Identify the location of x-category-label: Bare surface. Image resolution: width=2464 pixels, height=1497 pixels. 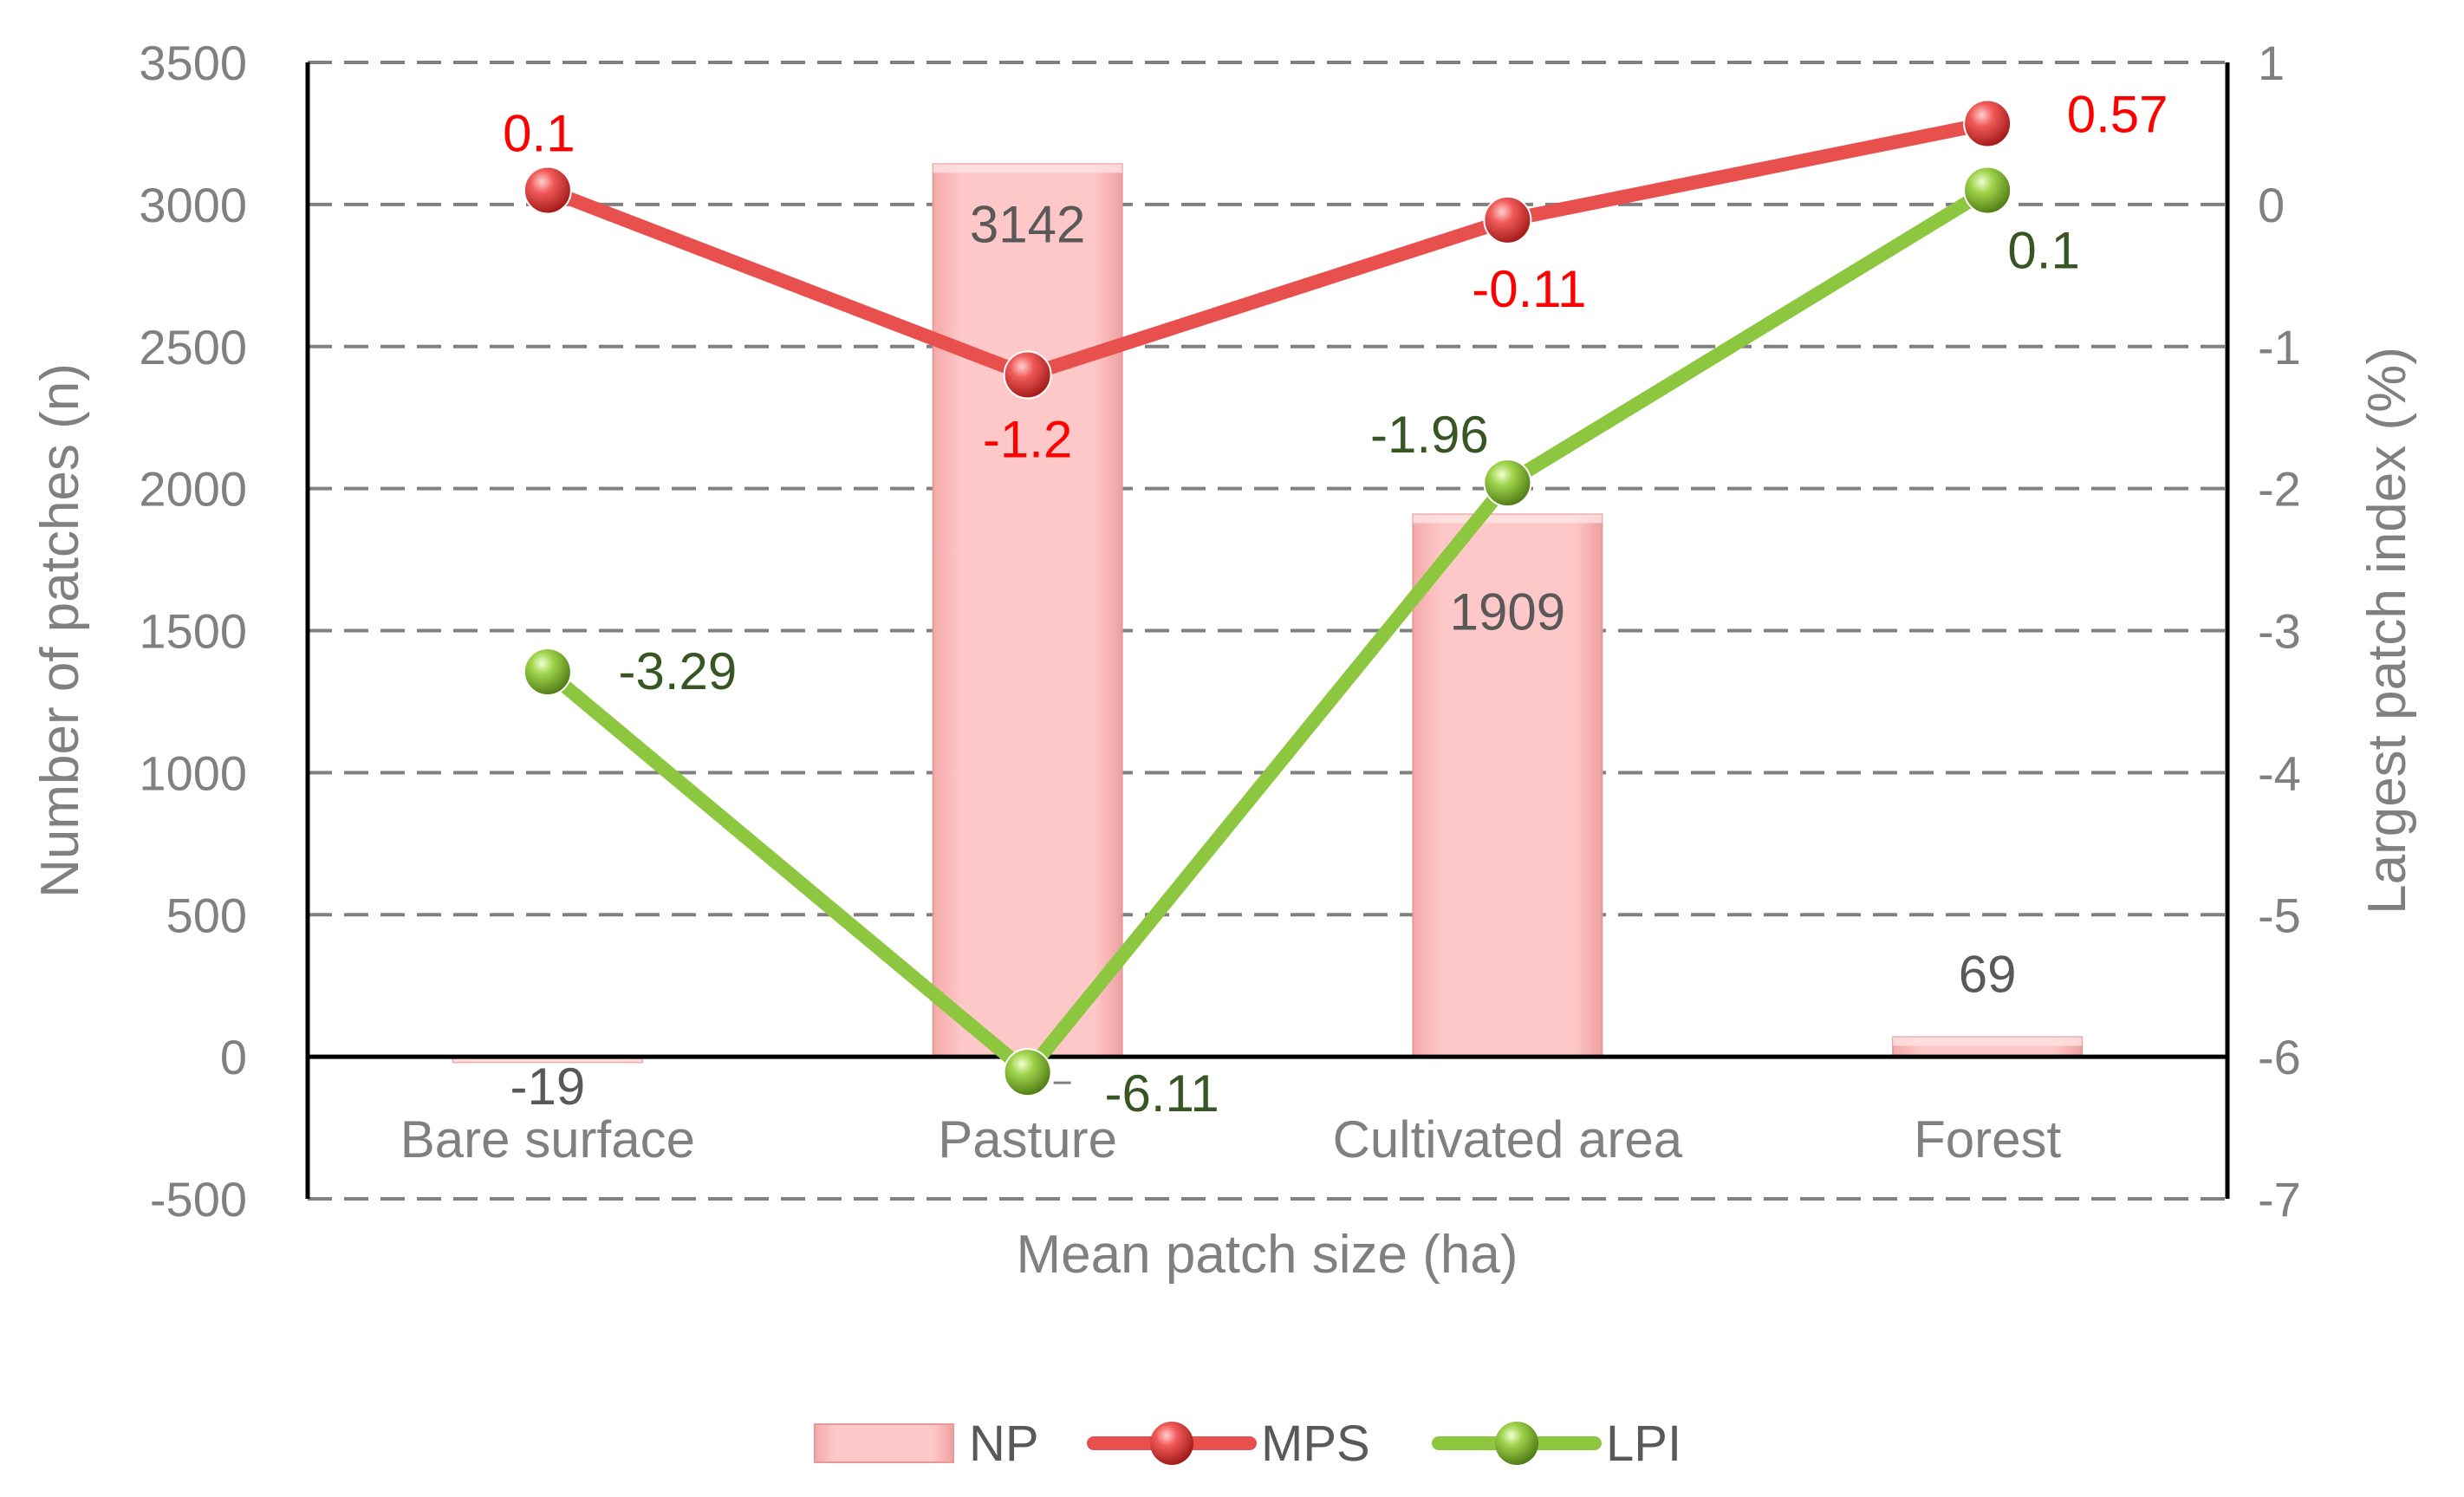
(548, 1139).